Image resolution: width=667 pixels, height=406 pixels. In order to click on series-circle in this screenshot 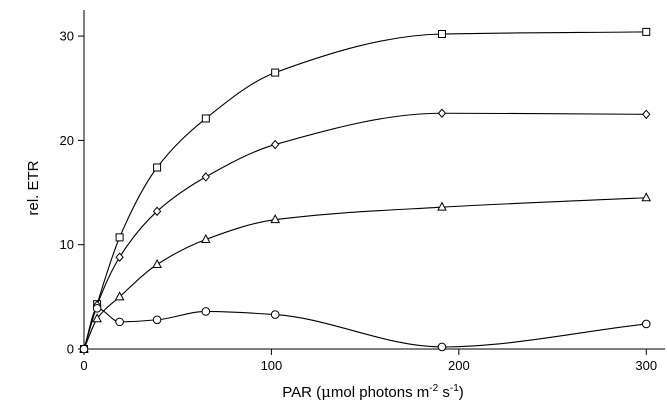, I will do `click(365, 329)`.